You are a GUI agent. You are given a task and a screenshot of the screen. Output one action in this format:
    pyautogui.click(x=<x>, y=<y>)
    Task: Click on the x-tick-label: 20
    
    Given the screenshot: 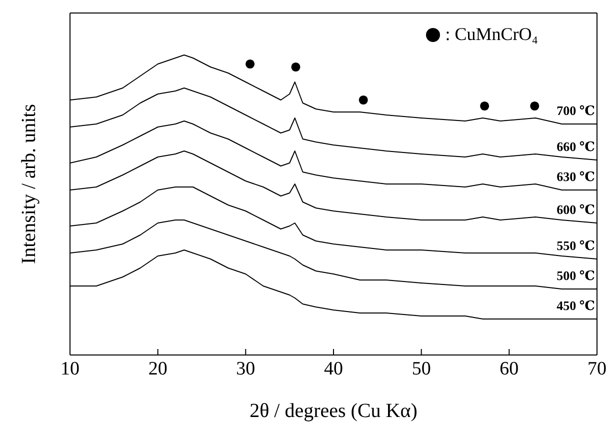 What is the action you would take?
    pyautogui.click(x=158, y=369)
    